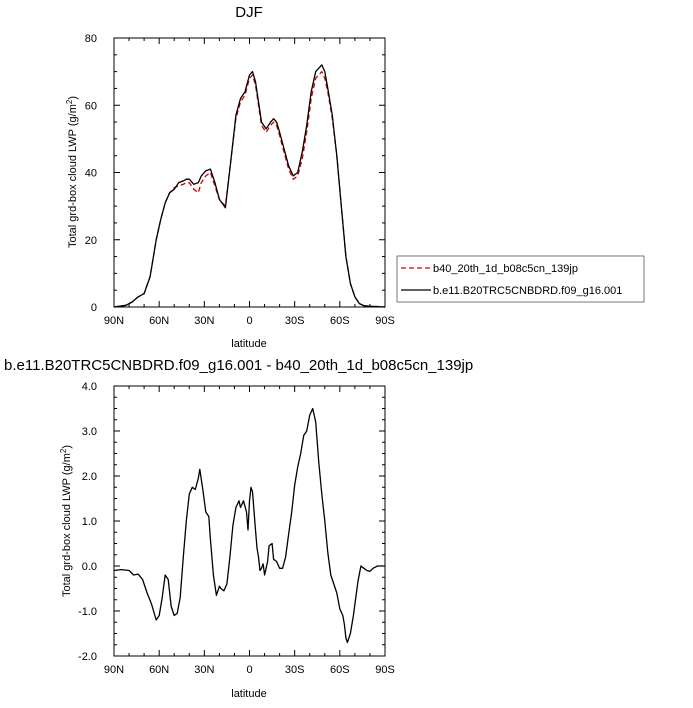 This screenshot has height=708, width=693. What do you see at coordinates (114, 670) in the screenshot?
I see `bottom-x-tick-label: 90N` at bounding box center [114, 670].